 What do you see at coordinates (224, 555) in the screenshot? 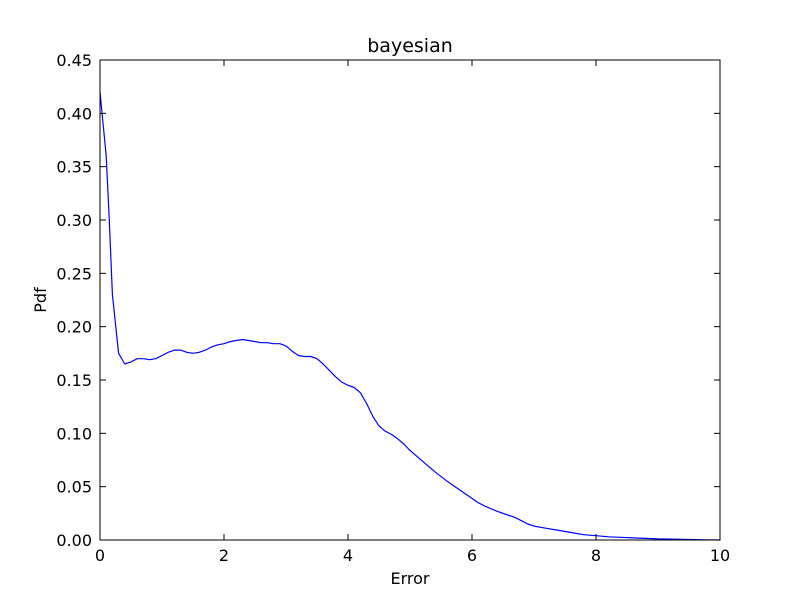
I see `x-tick-label: 2` at bounding box center [224, 555].